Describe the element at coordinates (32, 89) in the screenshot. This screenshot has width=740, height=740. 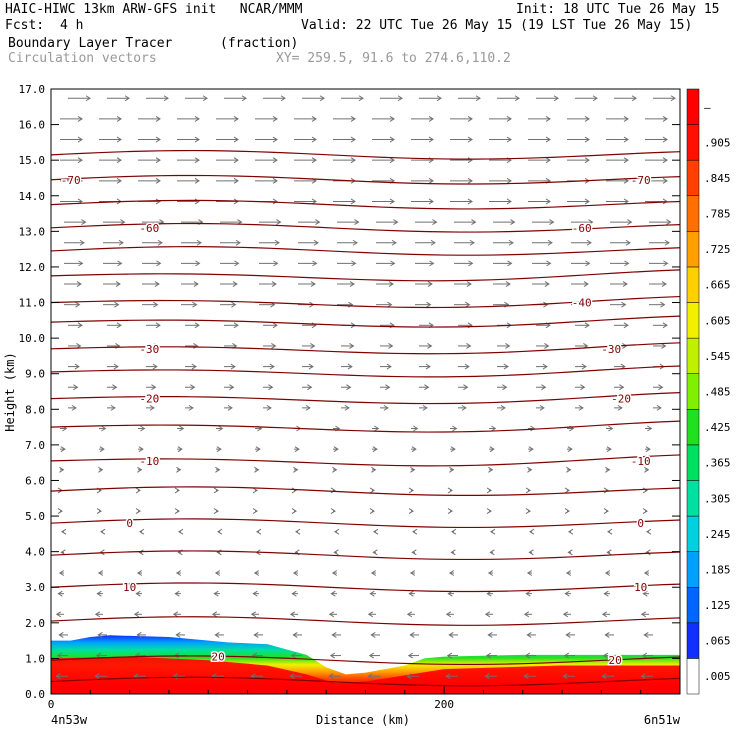
I see `y-tick-label: 17.0` at that location.